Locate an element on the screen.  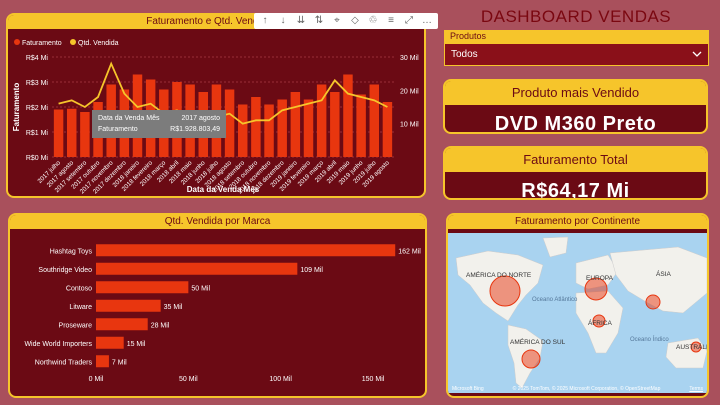
drill-up-icon: ↑ is located at coordinates (265, 20).